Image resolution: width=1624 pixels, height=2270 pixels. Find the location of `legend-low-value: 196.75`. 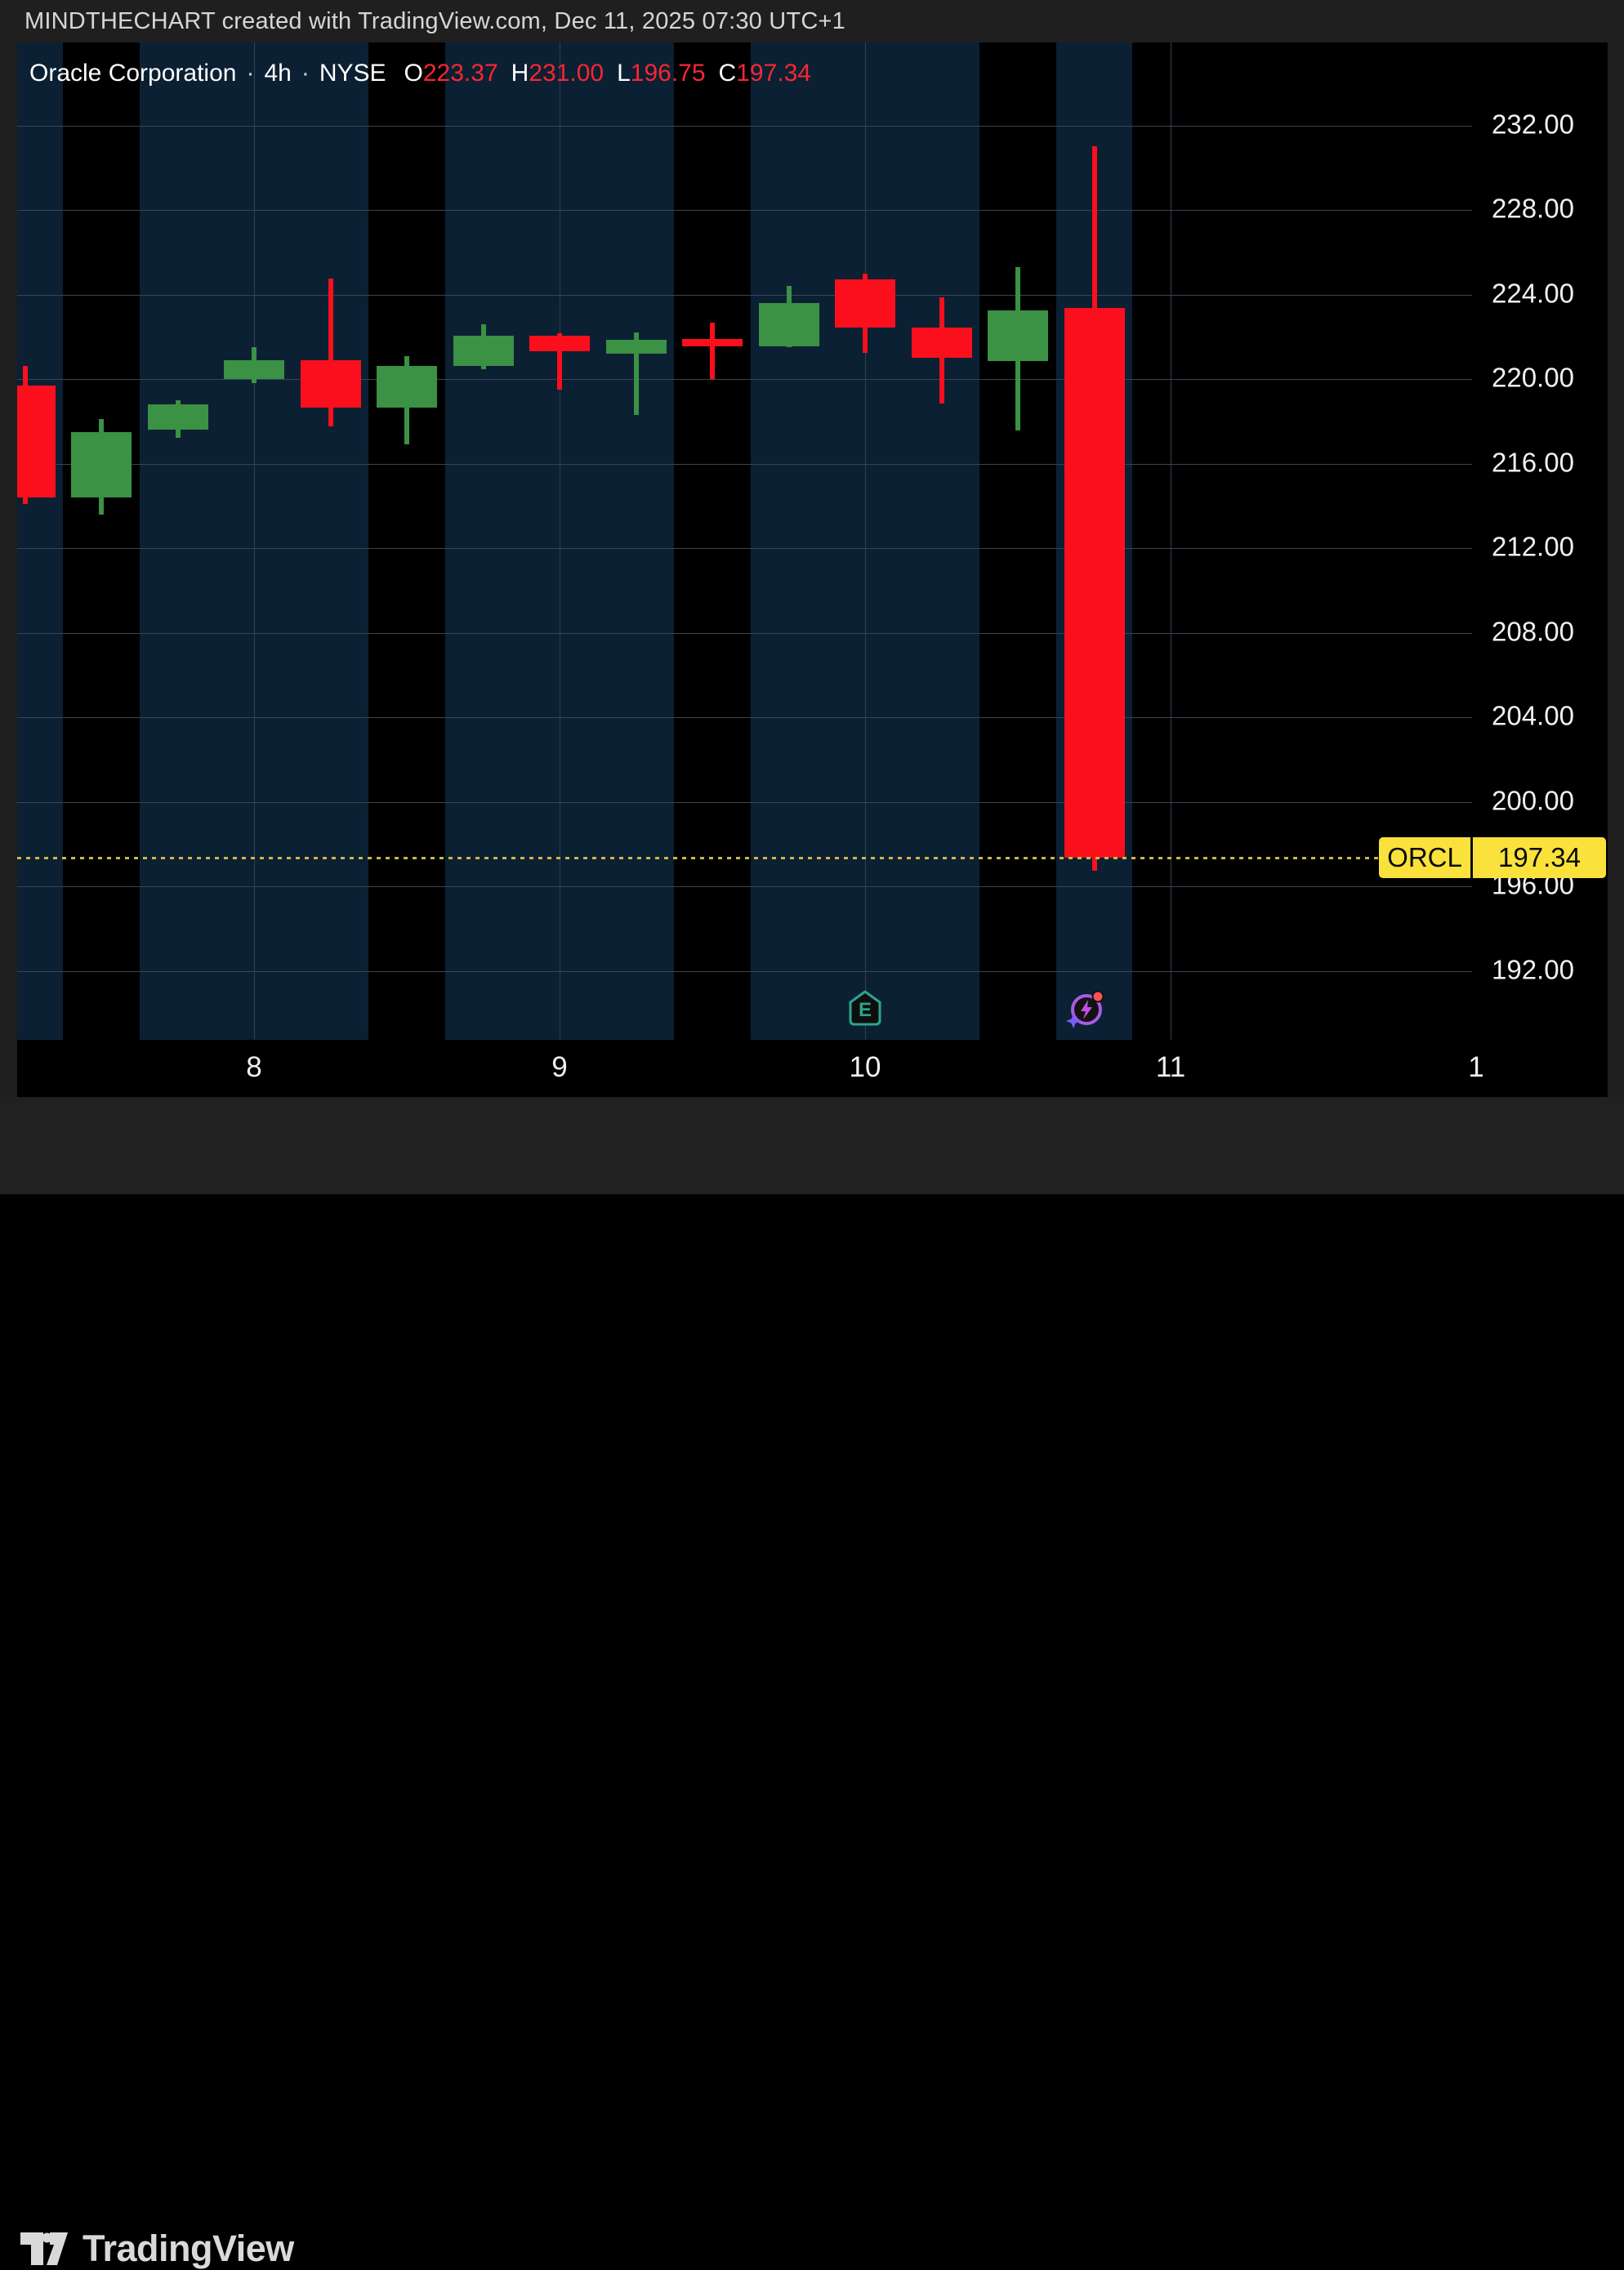

legend-low-value: 196.75 is located at coordinates (668, 73).